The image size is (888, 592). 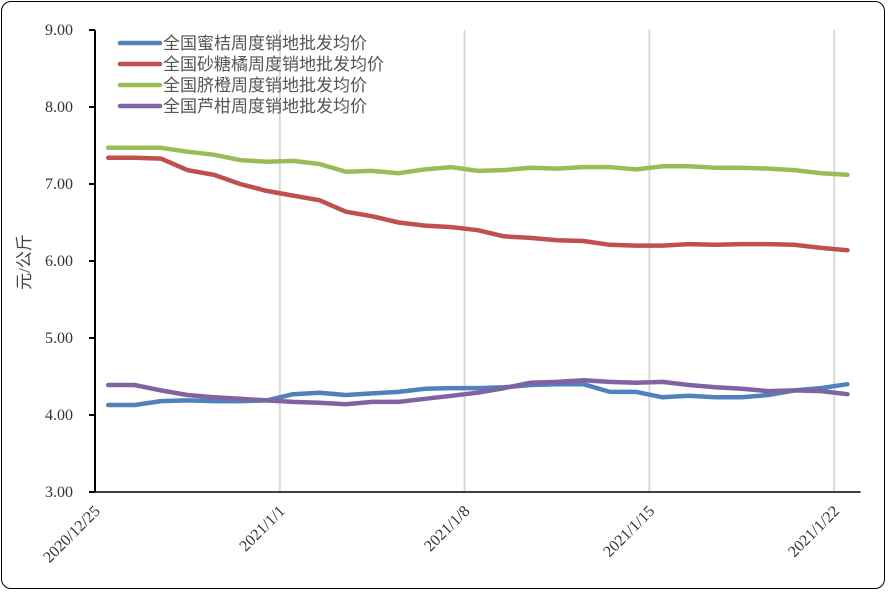 I want to click on y-tick-label: 9.00, so click(x=59, y=30).